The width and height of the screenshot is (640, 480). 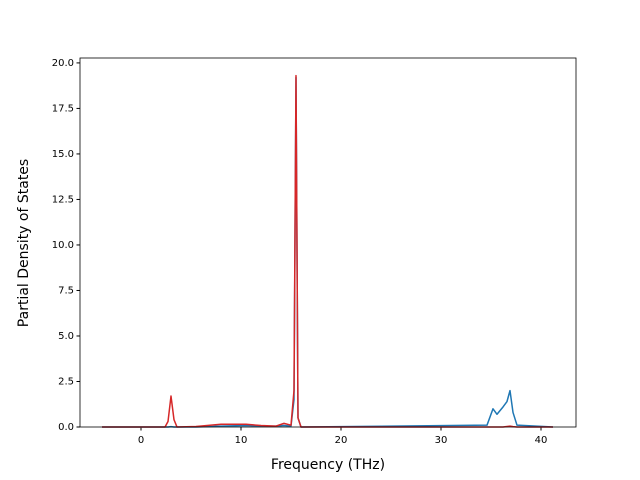 What do you see at coordinates (241, 440) in the screenshot?
I see `x-tick-label: 10` at bounding box center [241, 440].